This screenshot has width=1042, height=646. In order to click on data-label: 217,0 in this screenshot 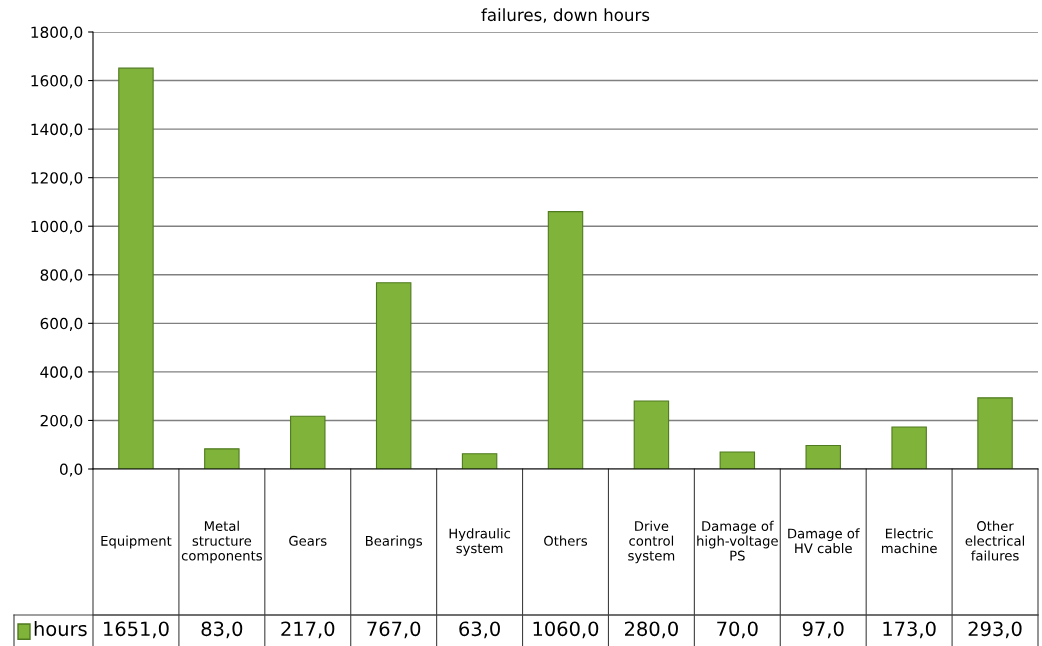, I will do `click(308, 630)`.